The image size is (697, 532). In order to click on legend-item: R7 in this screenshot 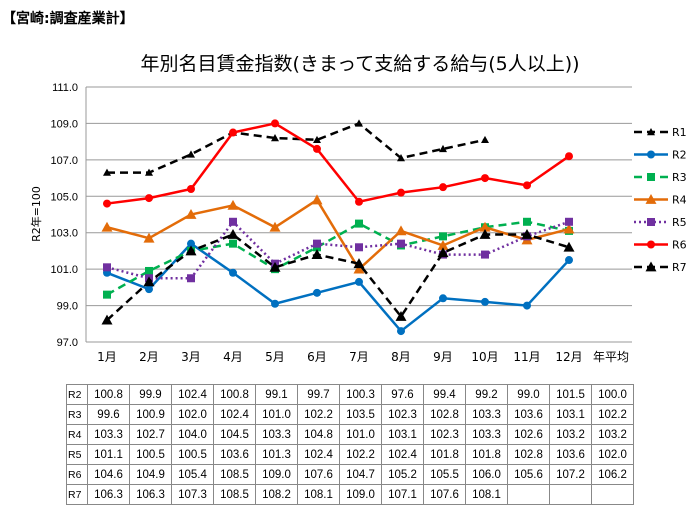, I will do `click(660, 267)`.